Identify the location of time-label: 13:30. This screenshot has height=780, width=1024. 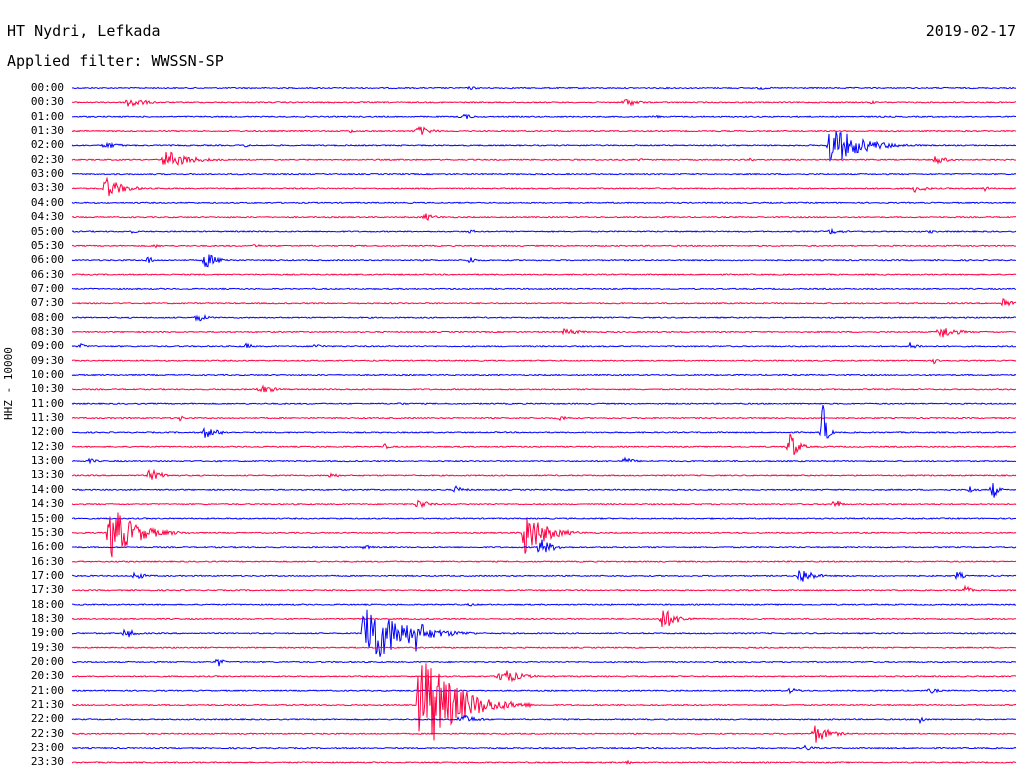
(47, 475).